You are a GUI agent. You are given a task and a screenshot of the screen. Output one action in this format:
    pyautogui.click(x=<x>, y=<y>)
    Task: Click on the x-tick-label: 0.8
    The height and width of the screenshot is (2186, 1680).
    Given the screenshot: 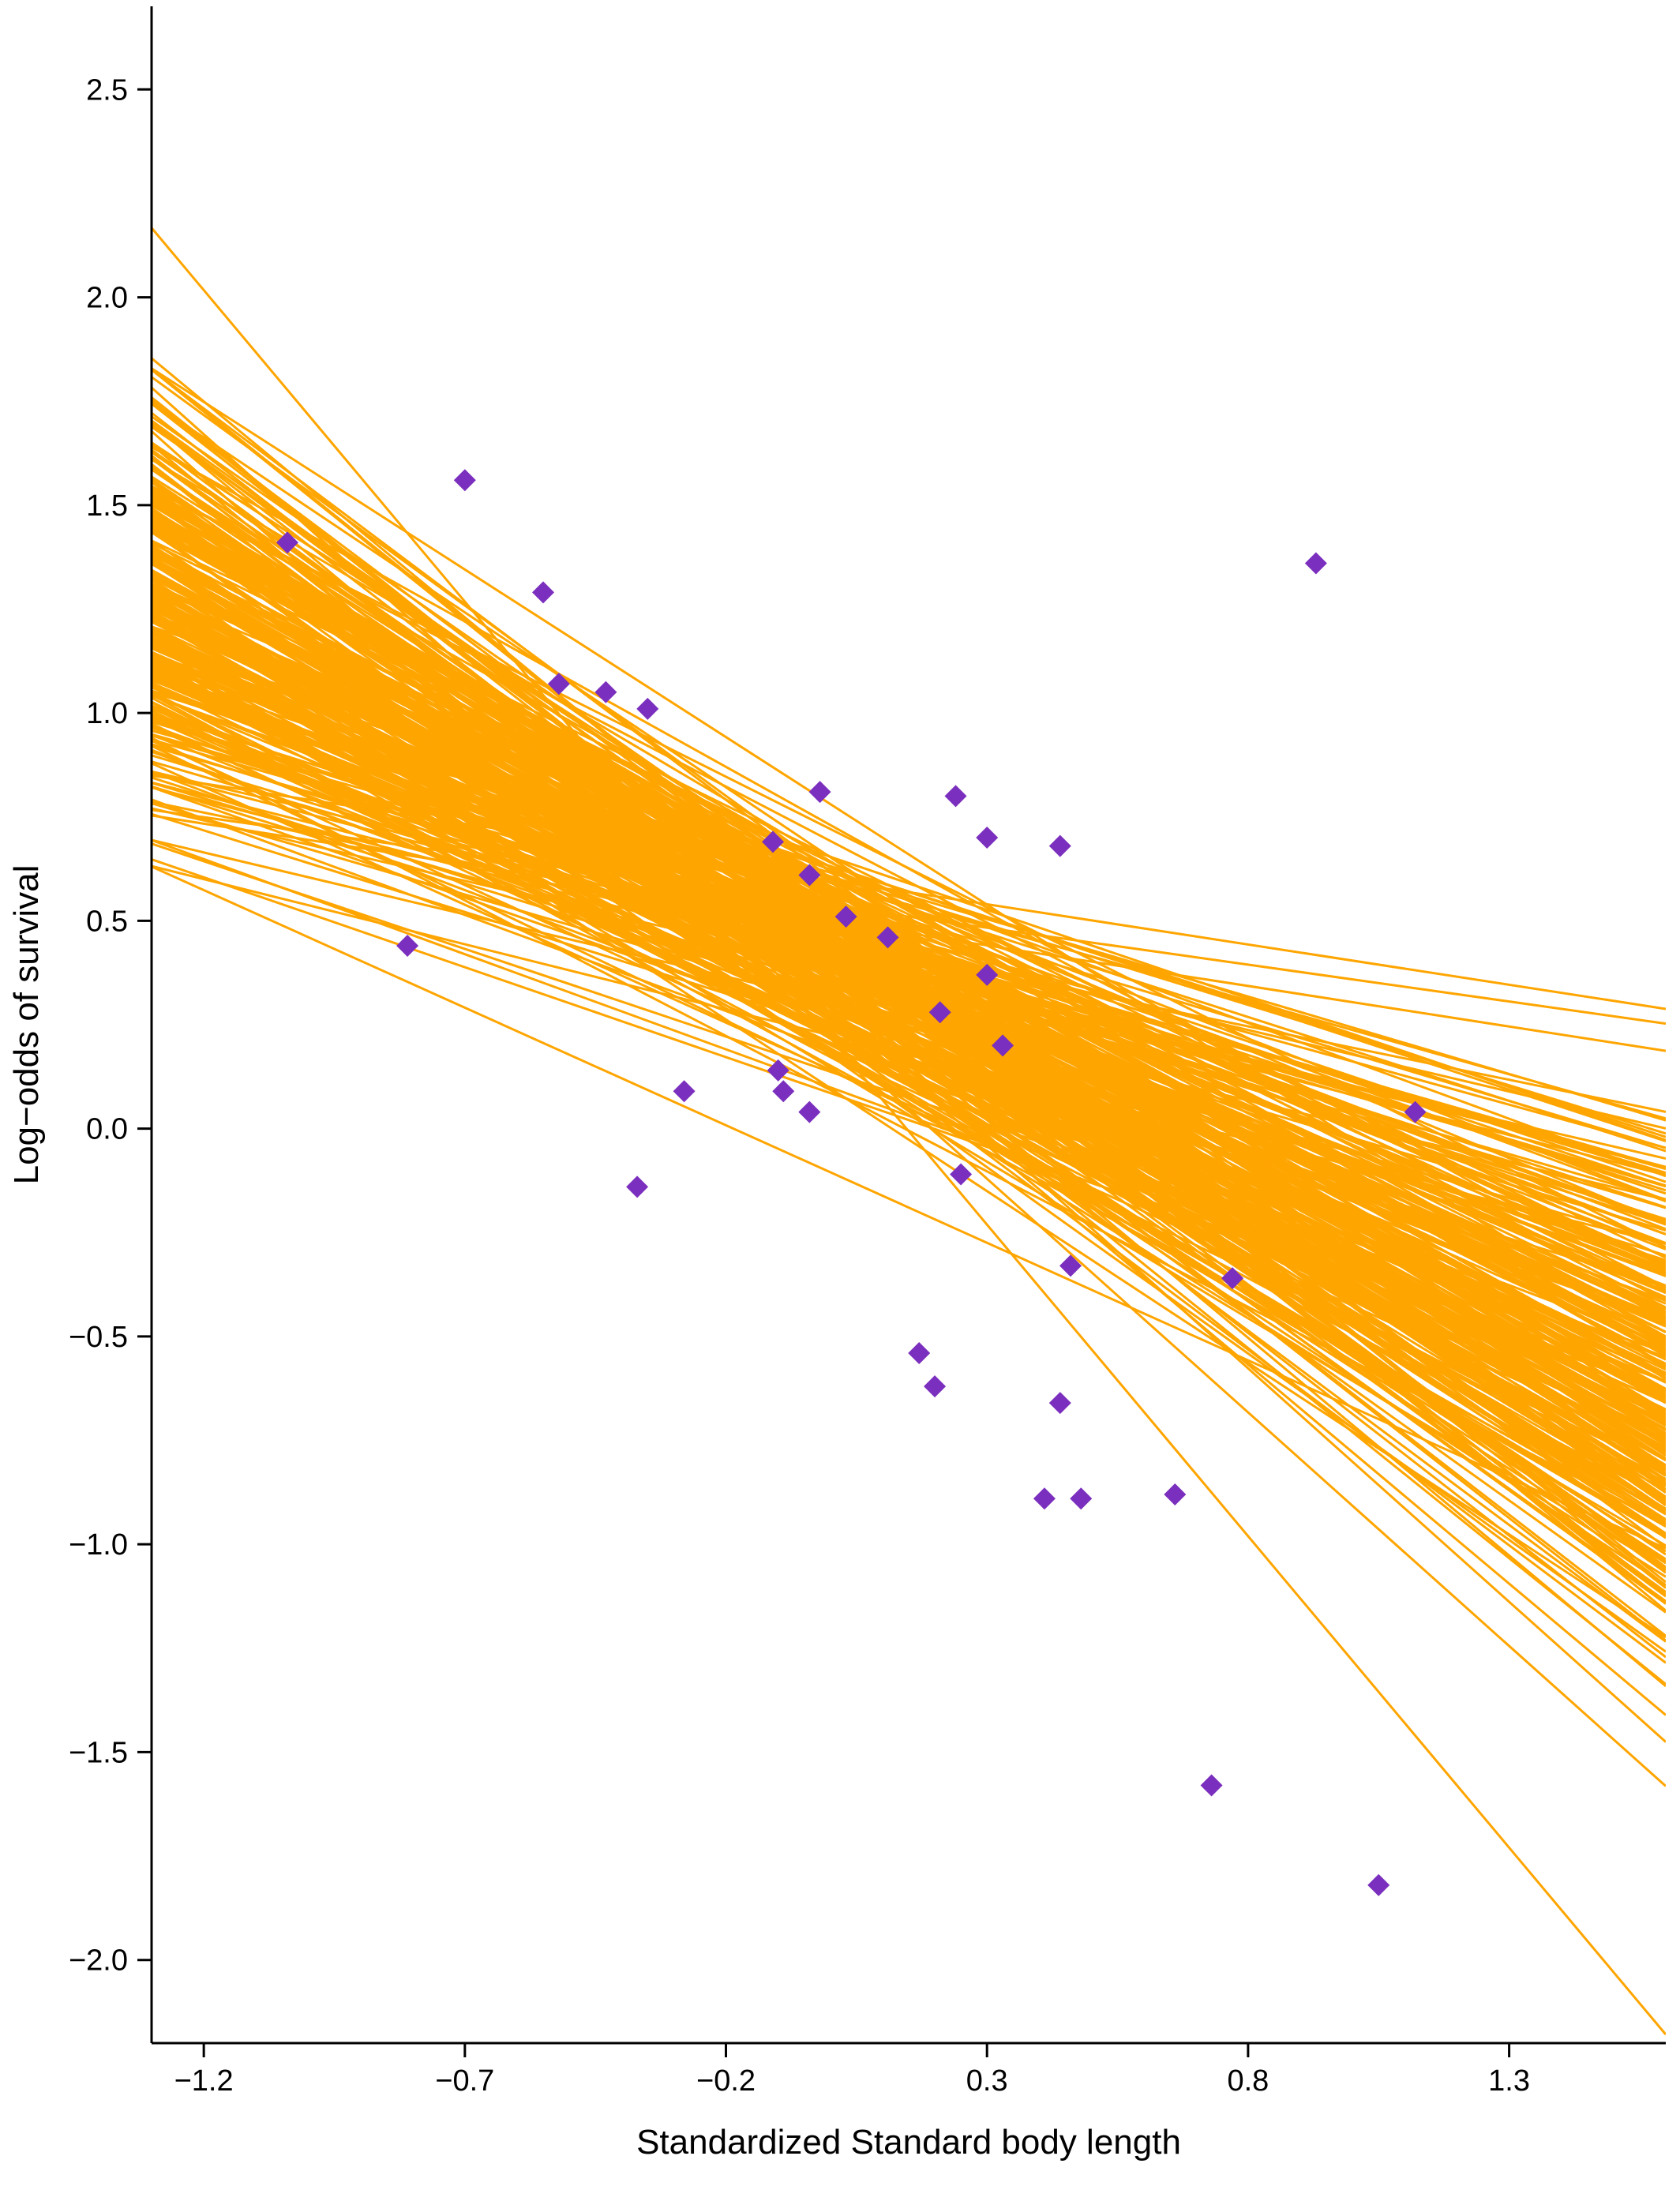 What is the action you would take?
    pyautogui.click(x=1248, y=2081)
    